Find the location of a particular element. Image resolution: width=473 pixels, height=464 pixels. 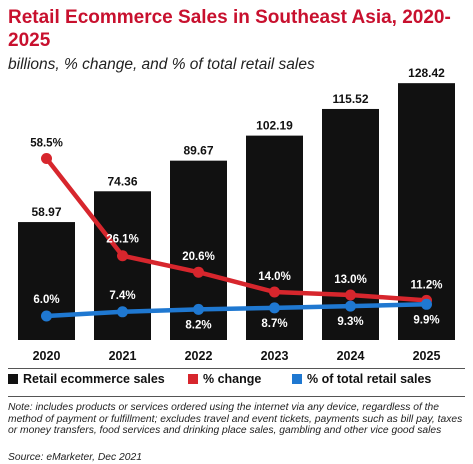

x-tick-label-2023: 2023 is located at coordinates (275, 356).